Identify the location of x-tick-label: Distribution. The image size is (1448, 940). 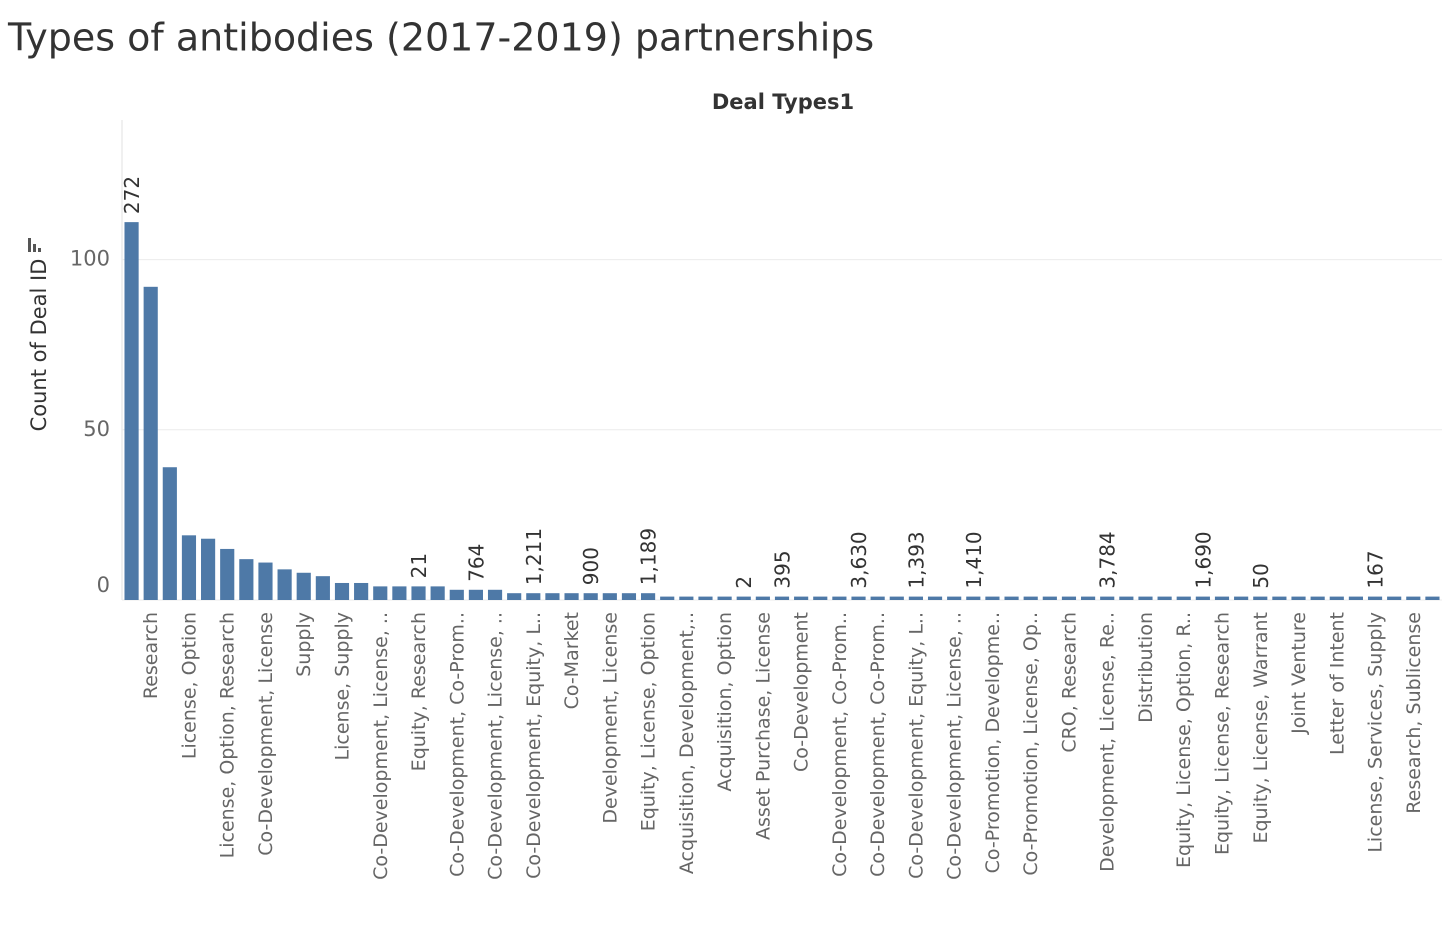
(1146, 667).